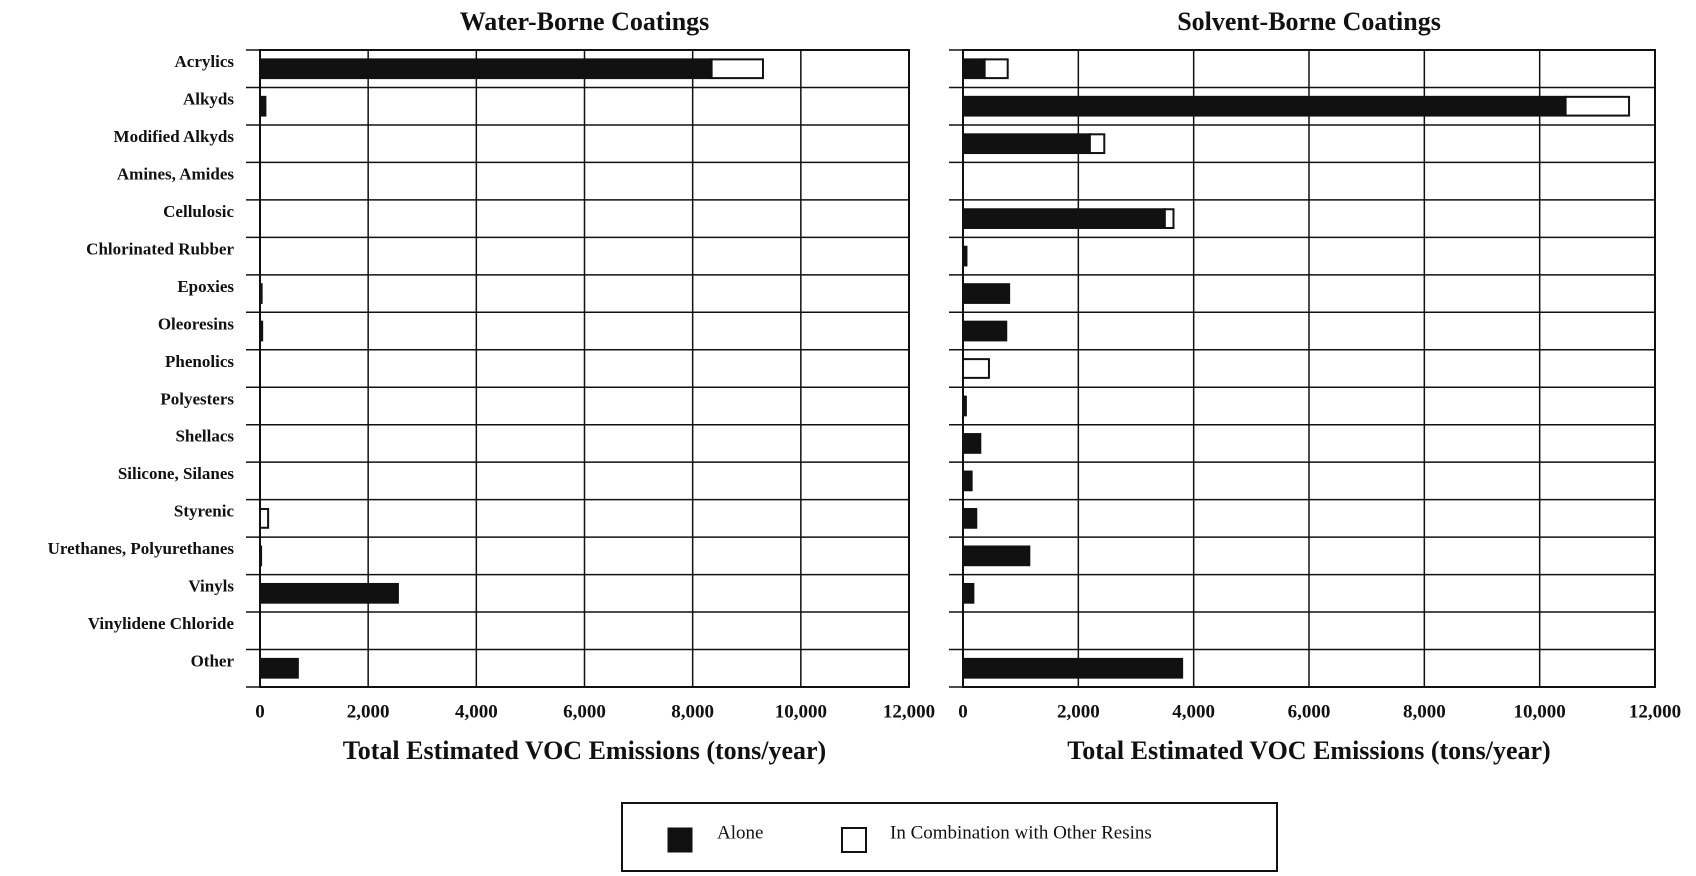  Describe the element at coordinates (160, 248) in the screenshot. I see `y-tick-label: Chlorinated Rubber` at that location.